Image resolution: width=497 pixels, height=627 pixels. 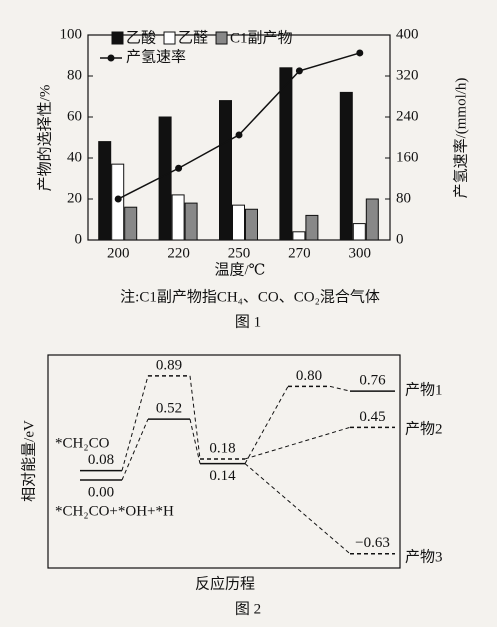 What do you see at coordinates (407, 75) in the screenshot?
I see `y2-tick-label: 320` at bounding box center [407, 75].